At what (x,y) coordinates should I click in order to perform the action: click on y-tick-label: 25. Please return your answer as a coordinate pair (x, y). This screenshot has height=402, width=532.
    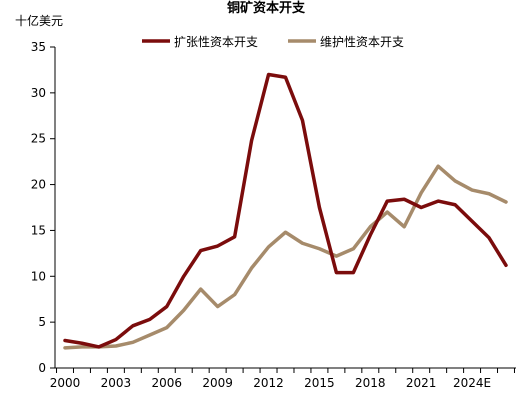
    Looking at the image, I should click on (38, 139).